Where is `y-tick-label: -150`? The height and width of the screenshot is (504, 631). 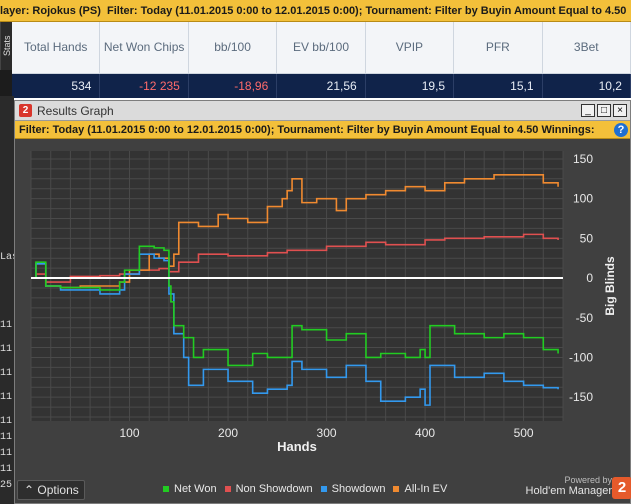 y-tick-label: -150 is located at coordinates (581, 397).